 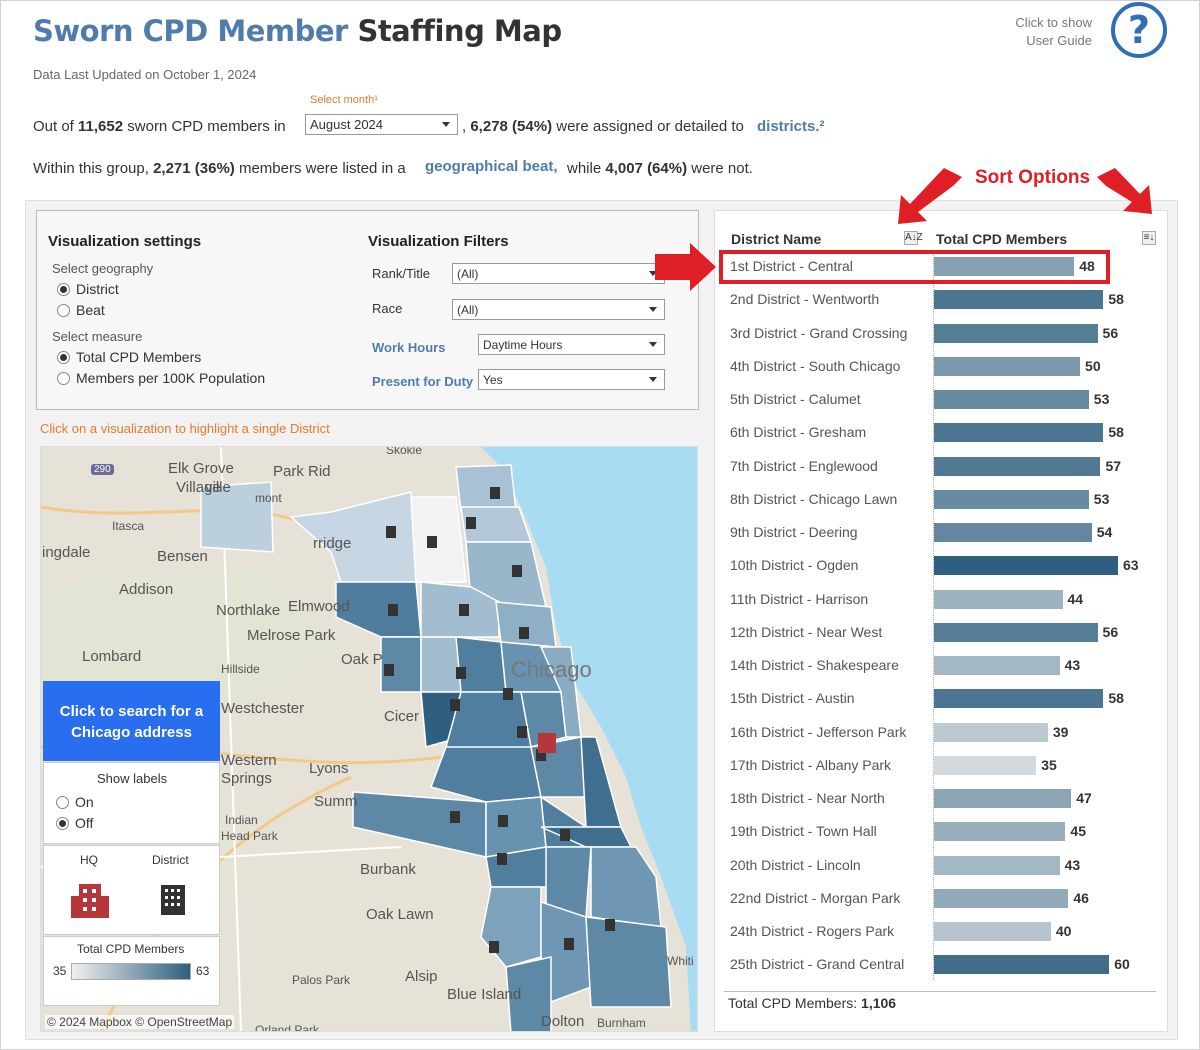 What do you see at coordinates (933, 615) in the screenshot?
I see `bar-axis-line` at bounding box center [933, 615].